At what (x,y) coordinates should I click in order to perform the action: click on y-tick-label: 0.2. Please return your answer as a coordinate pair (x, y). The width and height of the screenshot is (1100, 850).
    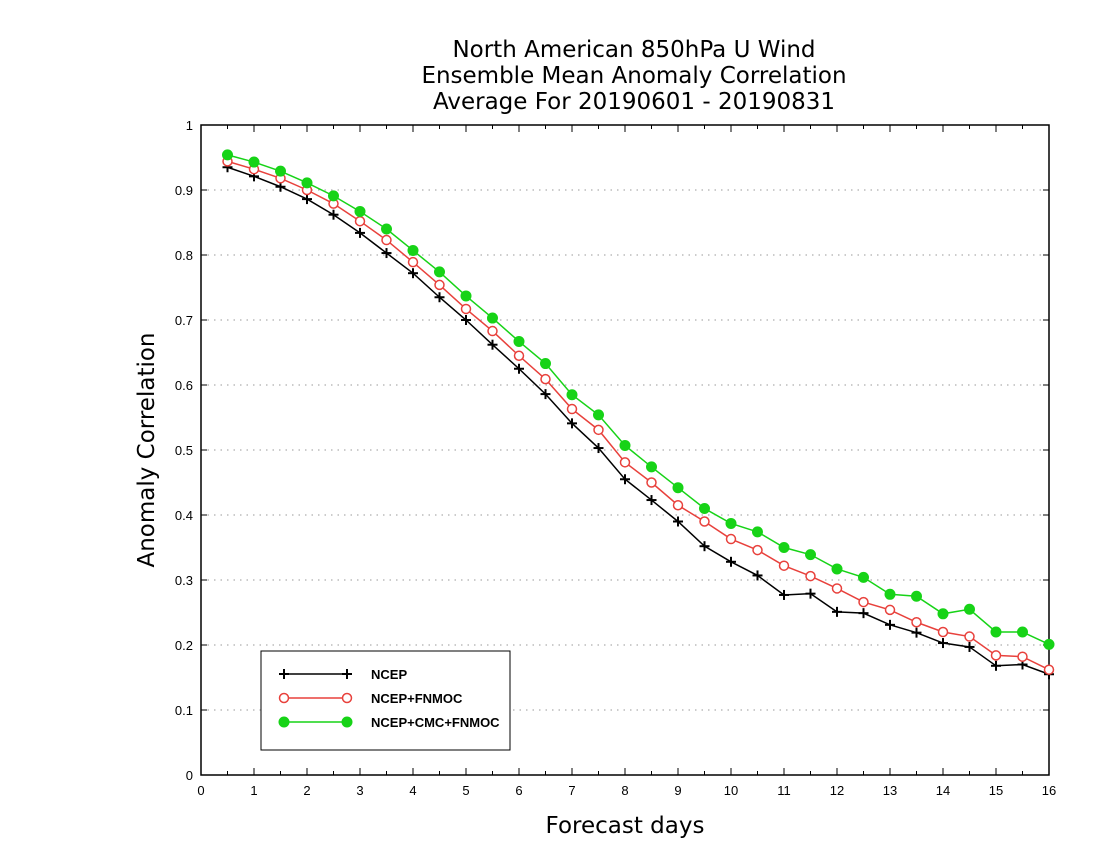
    Looking at the image, I should click on (184, 645).